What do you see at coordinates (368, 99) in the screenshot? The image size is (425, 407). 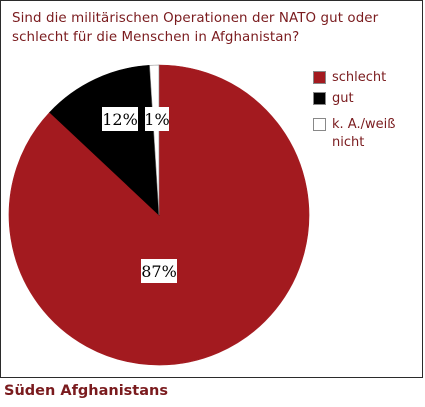 I see `legend-item-gut: gut` at bounding box center [368, 99].